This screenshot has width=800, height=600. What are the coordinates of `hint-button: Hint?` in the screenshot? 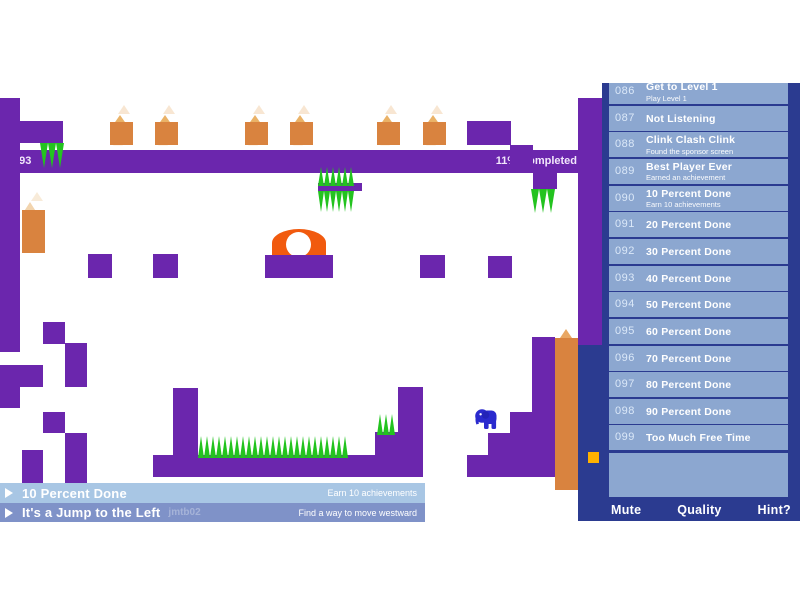 It's located at (774, 510).